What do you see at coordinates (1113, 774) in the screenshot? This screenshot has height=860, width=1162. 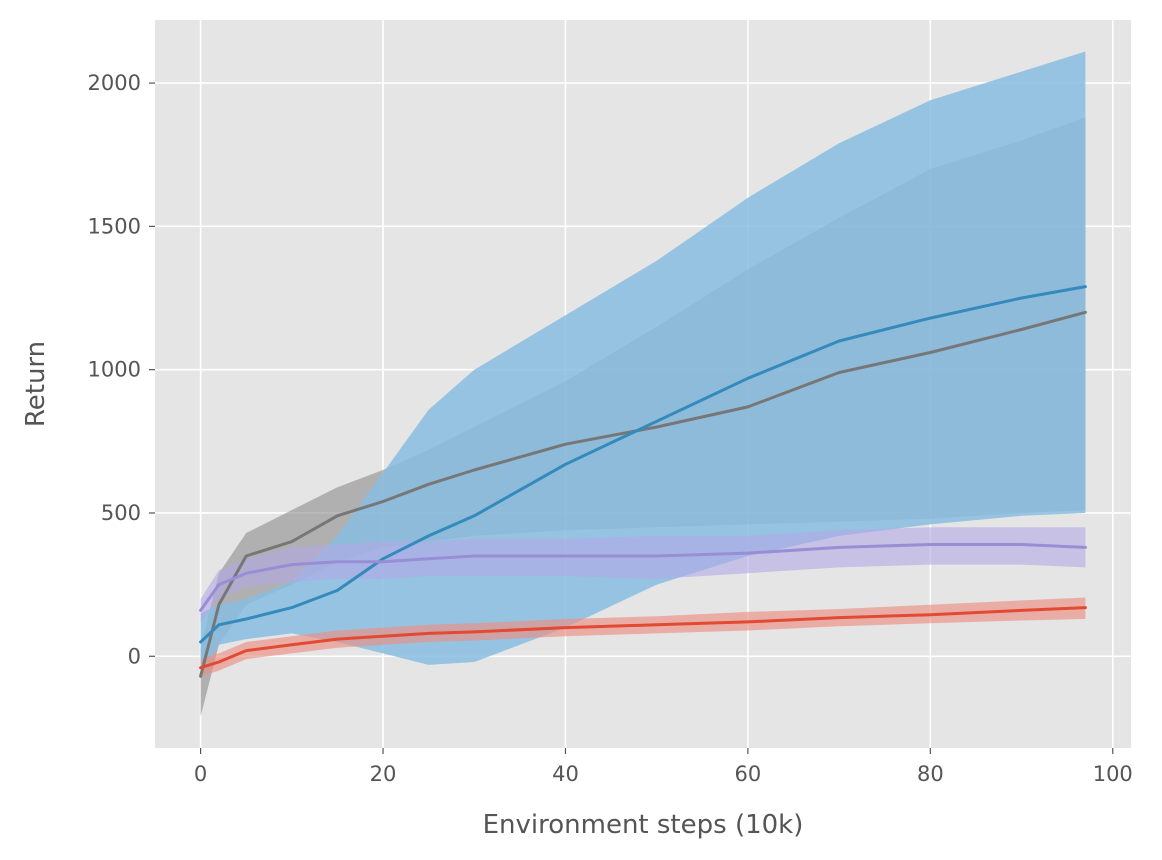 I see `x-tick-label: 100` at bounding box center [1113, 774].